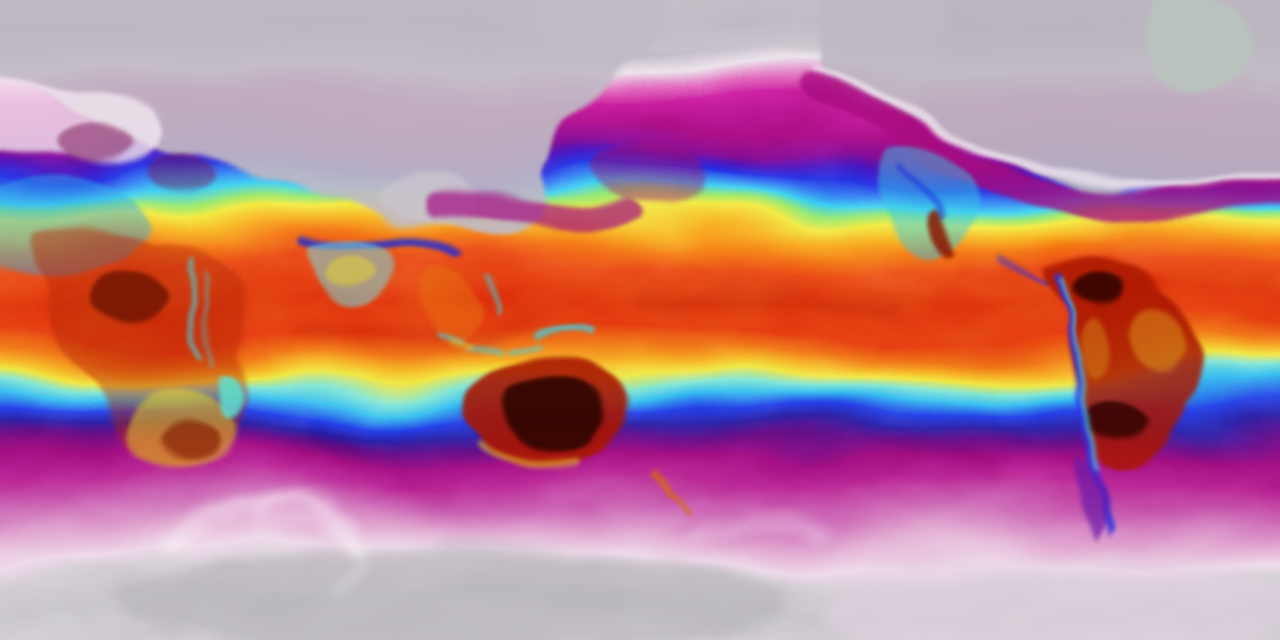  Describe the element at coordinates (490, 294) in the screenshot. I see `philippines` at that location.